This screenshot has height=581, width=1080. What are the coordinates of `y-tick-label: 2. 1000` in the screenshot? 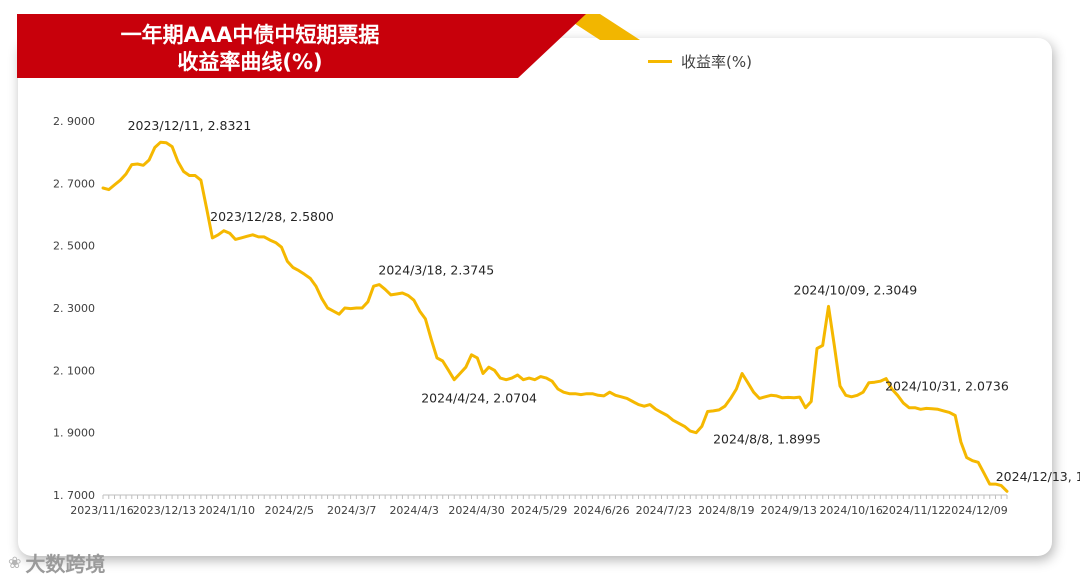 It's located at (74, 370).